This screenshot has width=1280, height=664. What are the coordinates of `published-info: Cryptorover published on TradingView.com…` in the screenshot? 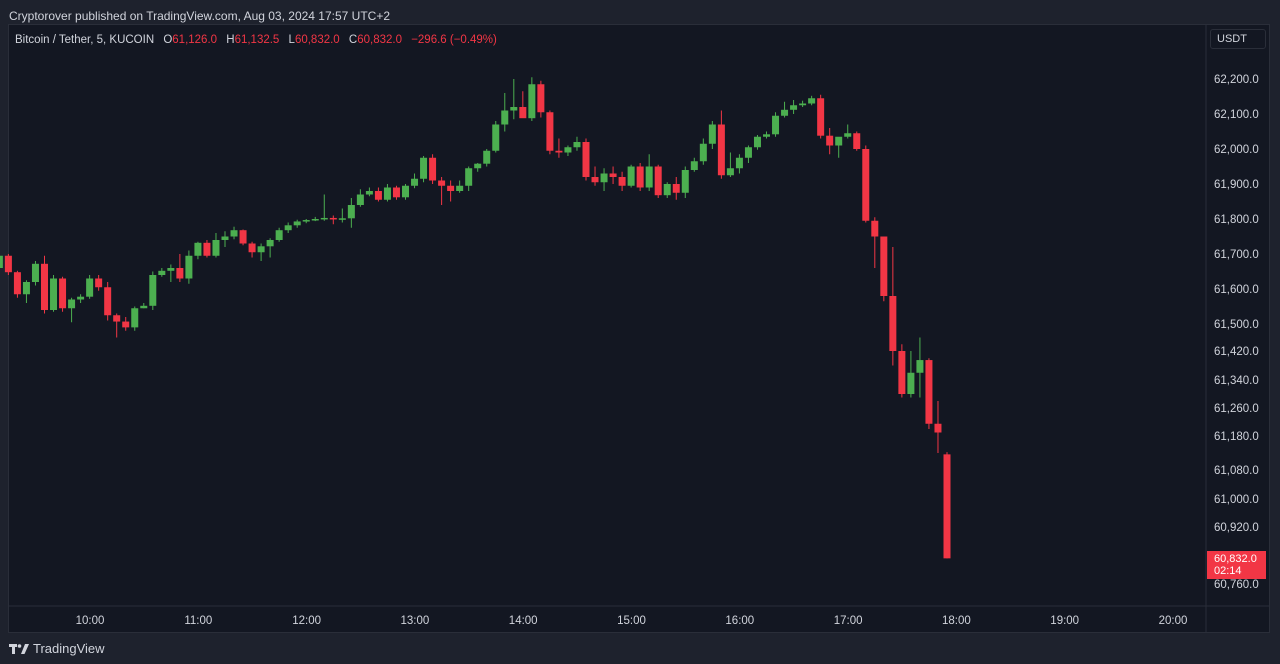 It's located at (200, 16).